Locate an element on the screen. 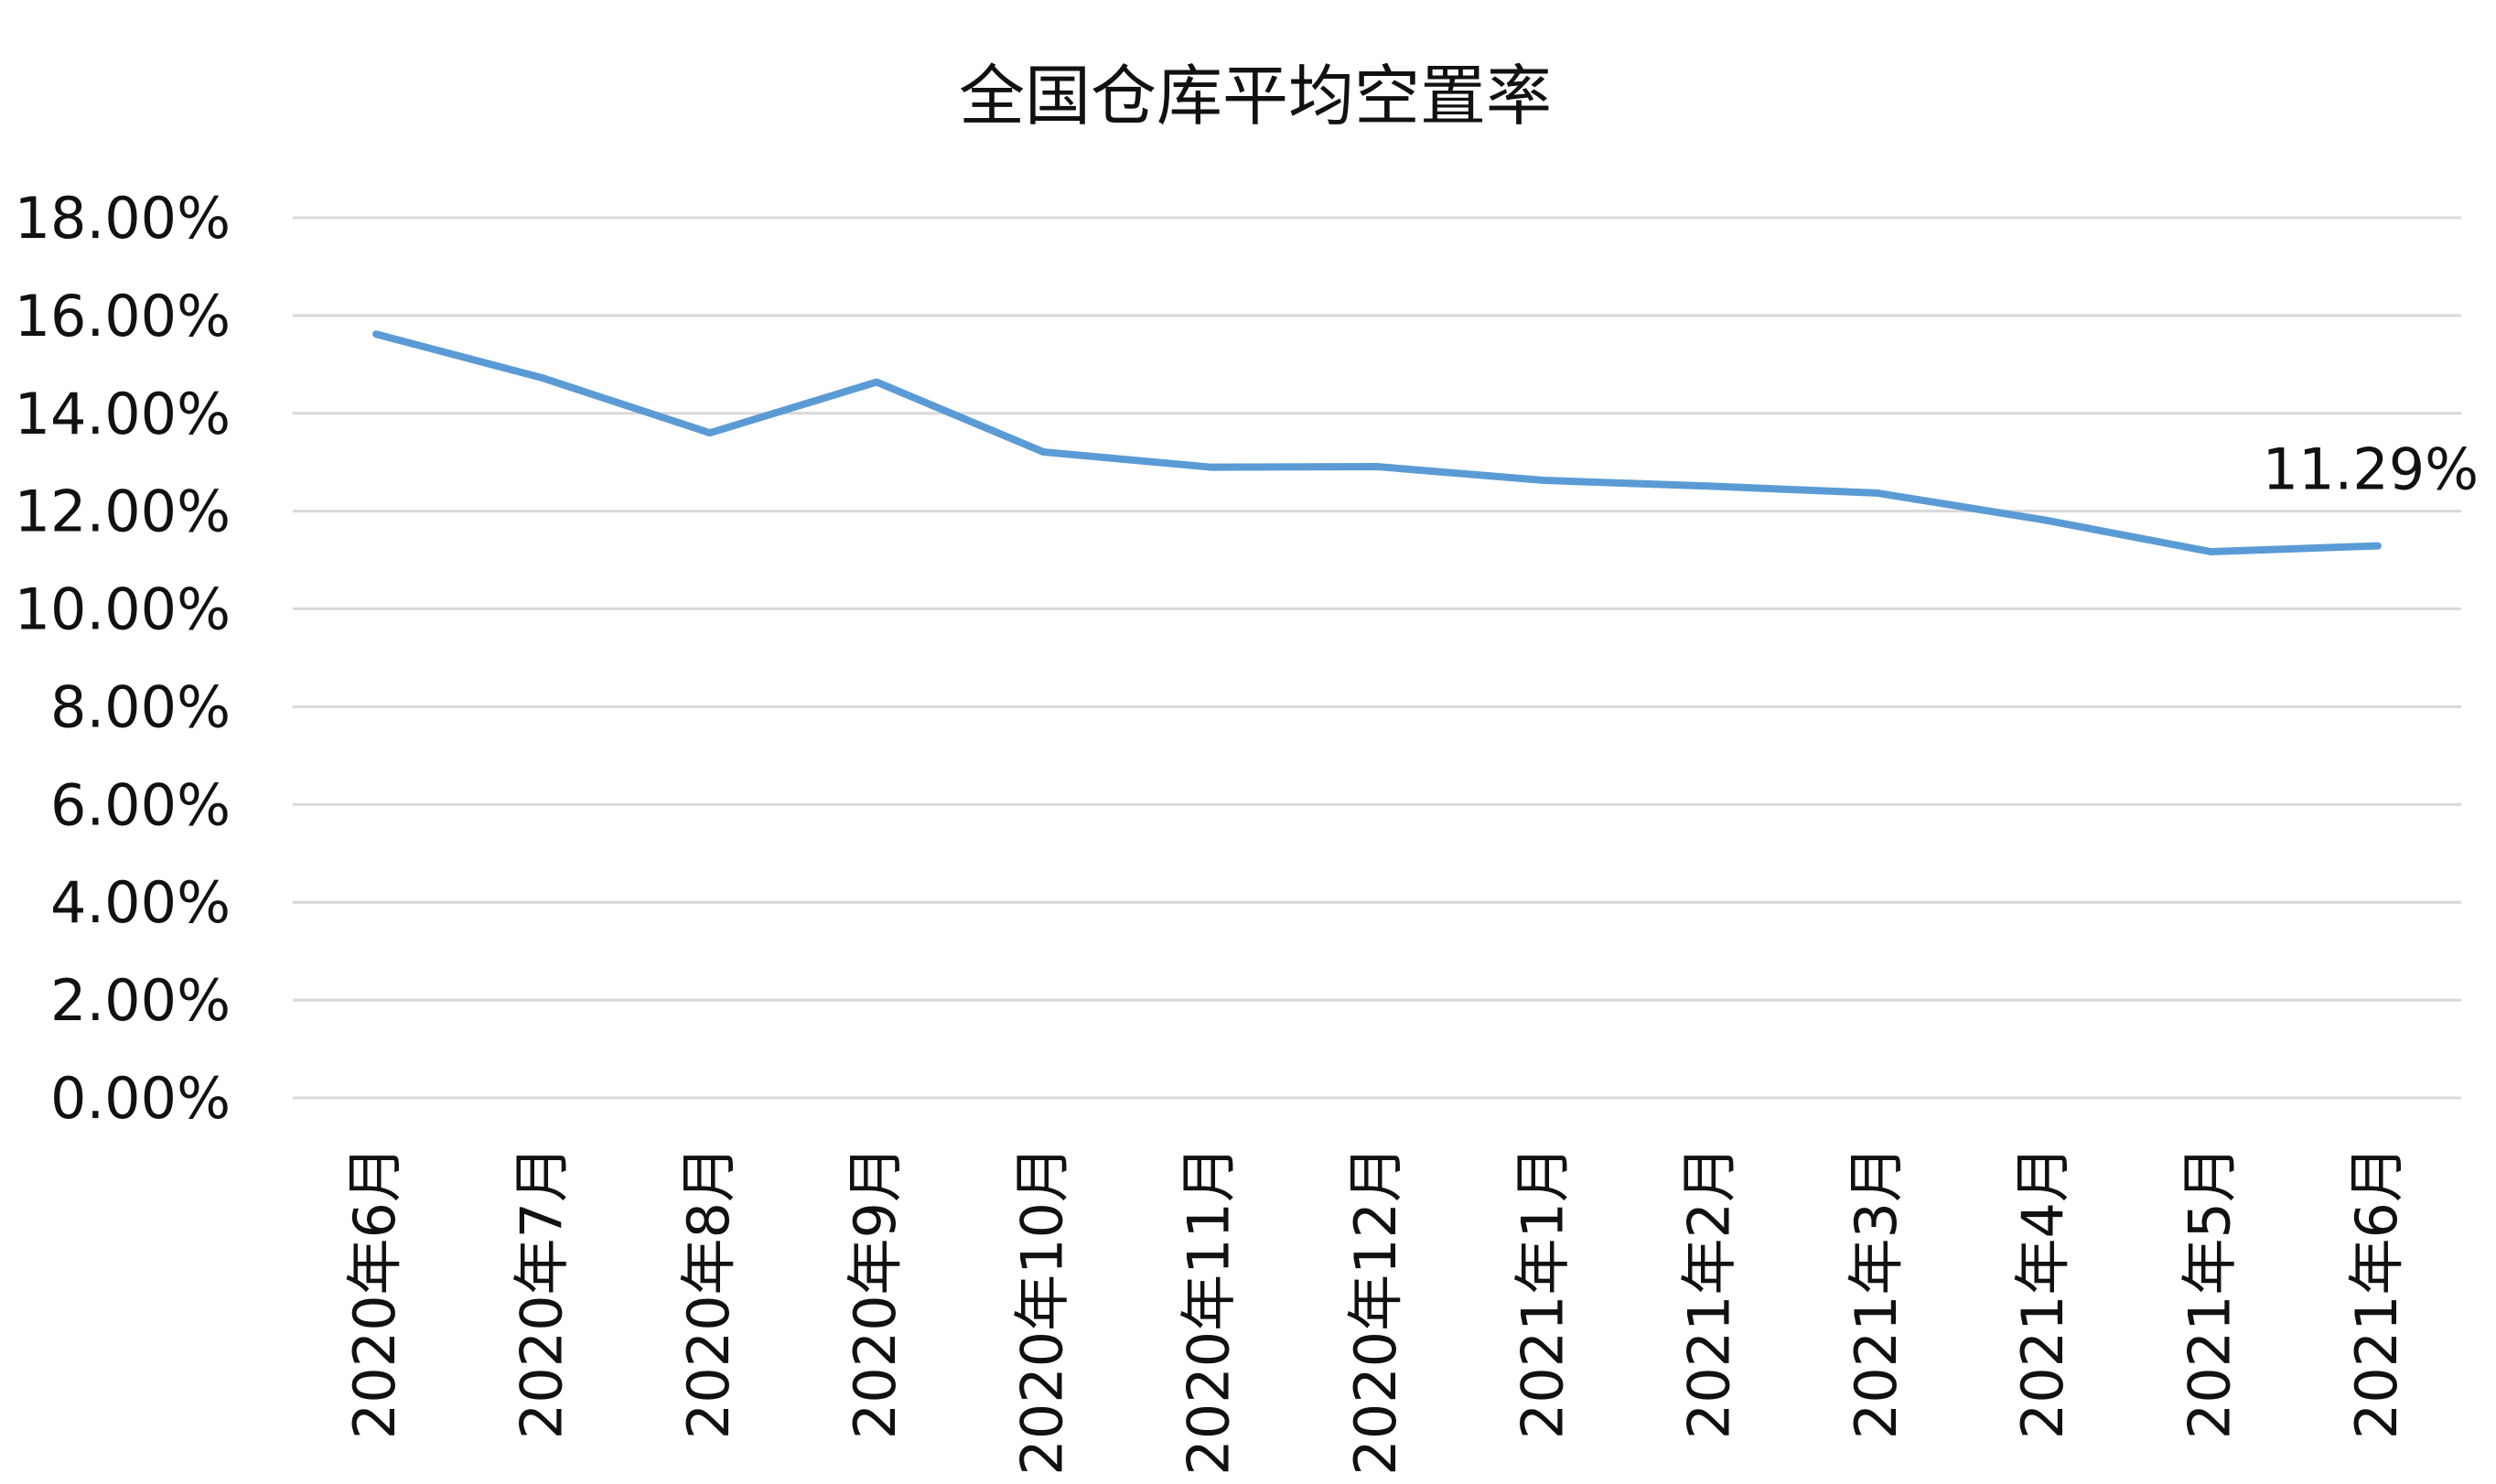 Image resolution: width=2496 pixels, height=1484 pixels. y-tick-label: 0.00% is located at coordinates (140, 1098).